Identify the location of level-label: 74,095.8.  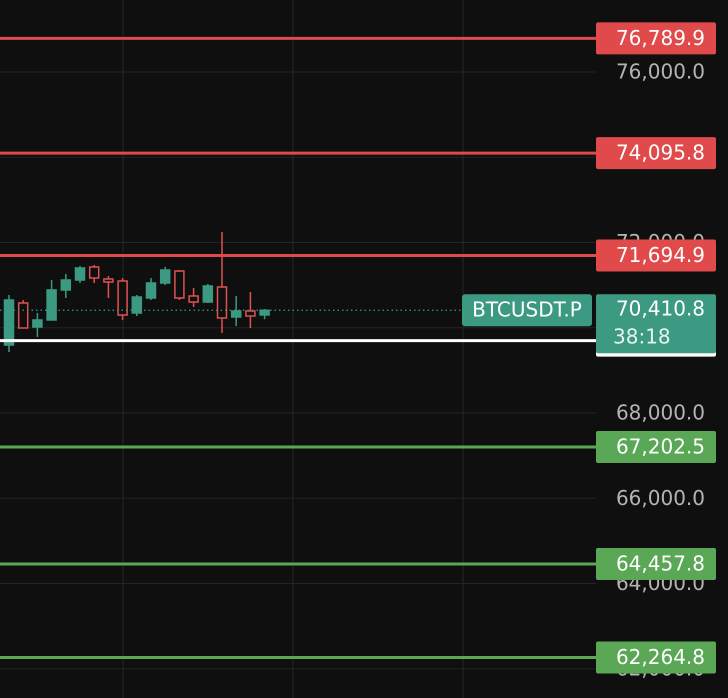
(660, 153).